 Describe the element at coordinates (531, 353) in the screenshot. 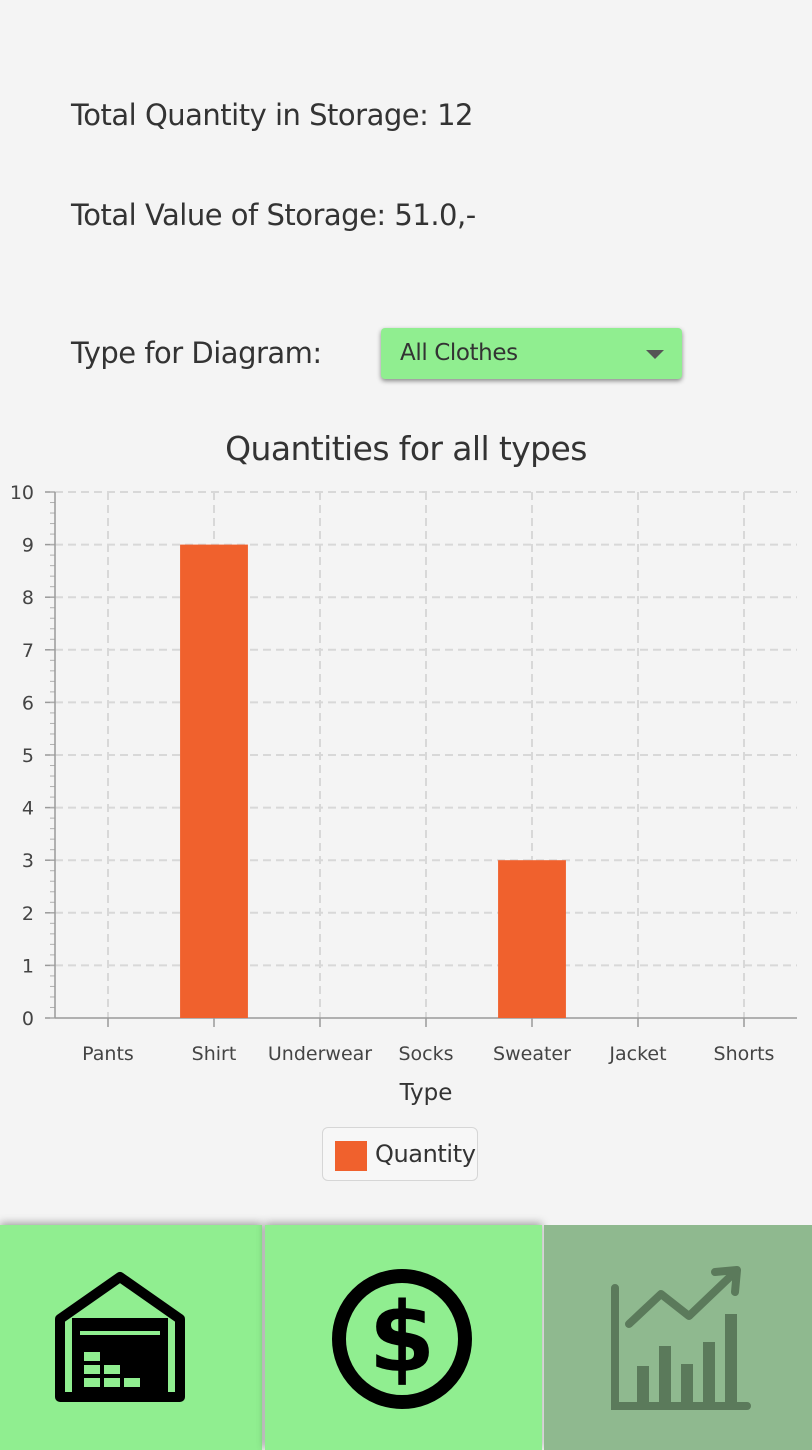

I see `diagram-type-dropdown: All Clothes` at that location.